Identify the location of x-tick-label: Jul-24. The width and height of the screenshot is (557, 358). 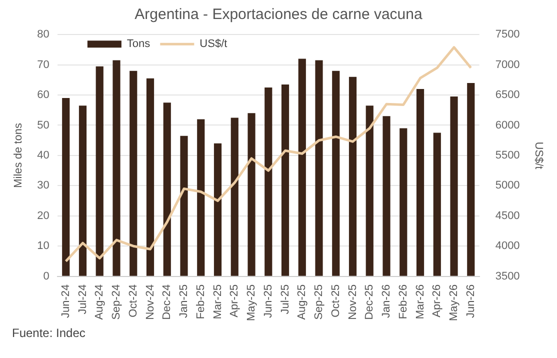
(82, 299).